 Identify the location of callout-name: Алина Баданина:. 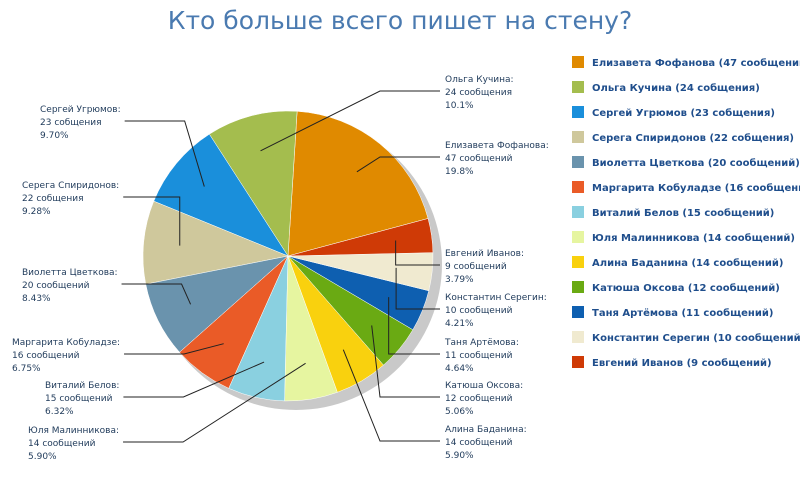
(486, 430).